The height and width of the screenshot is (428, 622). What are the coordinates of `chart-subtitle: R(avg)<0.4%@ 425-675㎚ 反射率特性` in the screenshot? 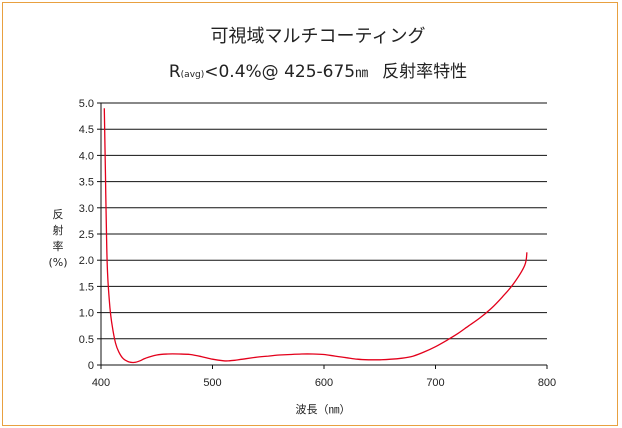 It's located at (318, 72).